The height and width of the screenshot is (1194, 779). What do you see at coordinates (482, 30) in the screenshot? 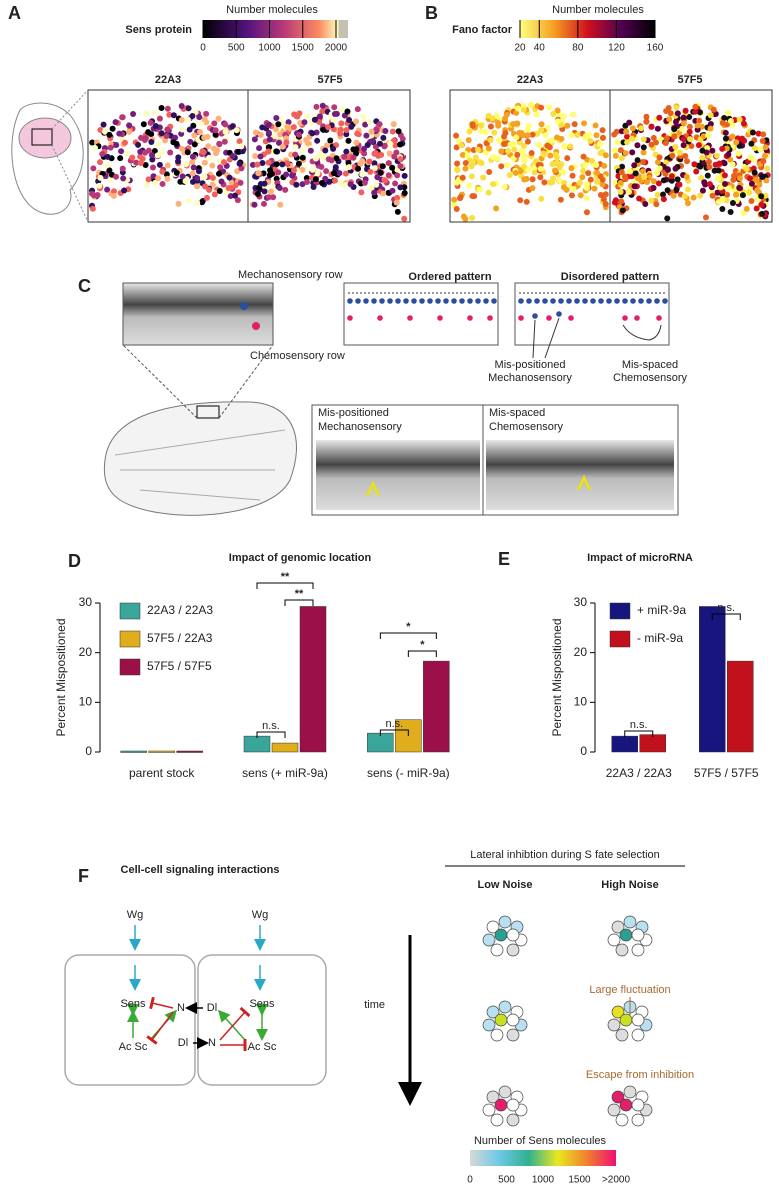
I see `colorbar-label: Fano factor` at bounding box center [482, 30].